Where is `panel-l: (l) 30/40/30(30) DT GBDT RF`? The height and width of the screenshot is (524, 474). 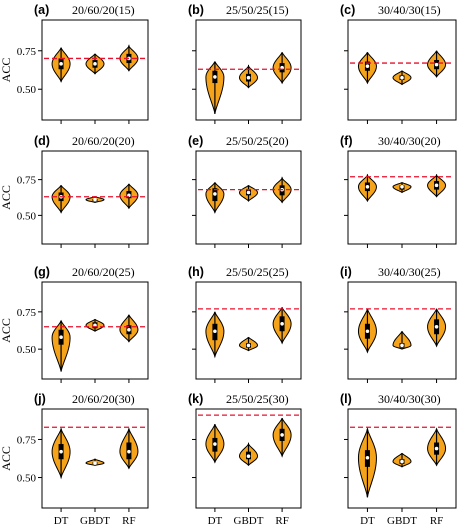
panel-l: (l) 30/40/30(30) DT GBDT RF is located at coordinates (398, 458).